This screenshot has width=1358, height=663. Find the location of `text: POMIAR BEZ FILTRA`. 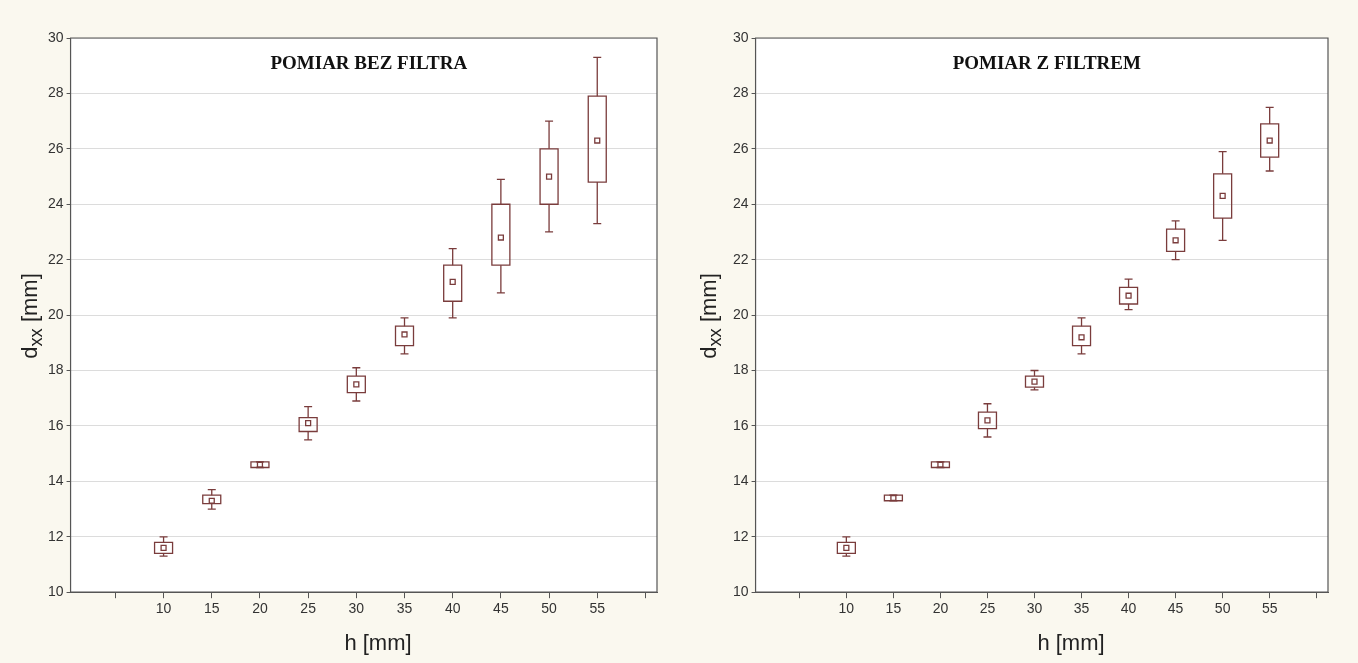

text: POMIAR BEZ FILTRA is located at coordinates (369, 63).